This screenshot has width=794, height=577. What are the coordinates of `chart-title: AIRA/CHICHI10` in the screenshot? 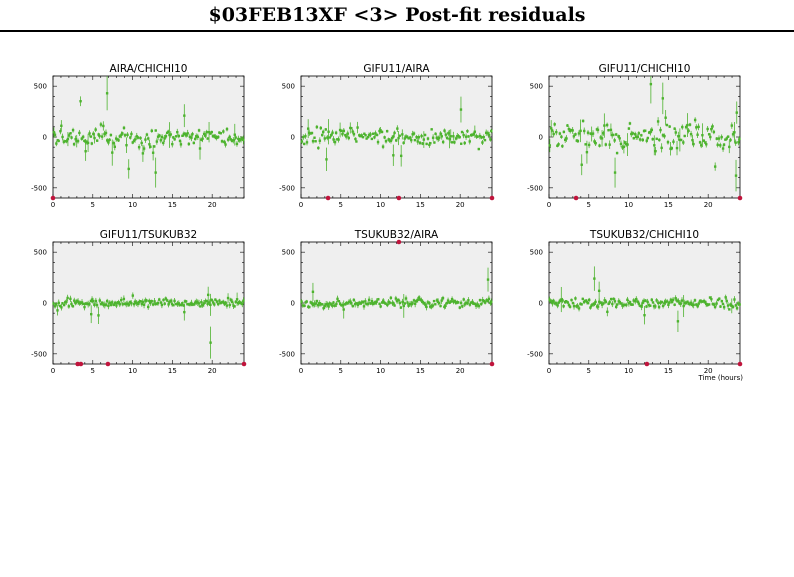 It's located at (149, 69).